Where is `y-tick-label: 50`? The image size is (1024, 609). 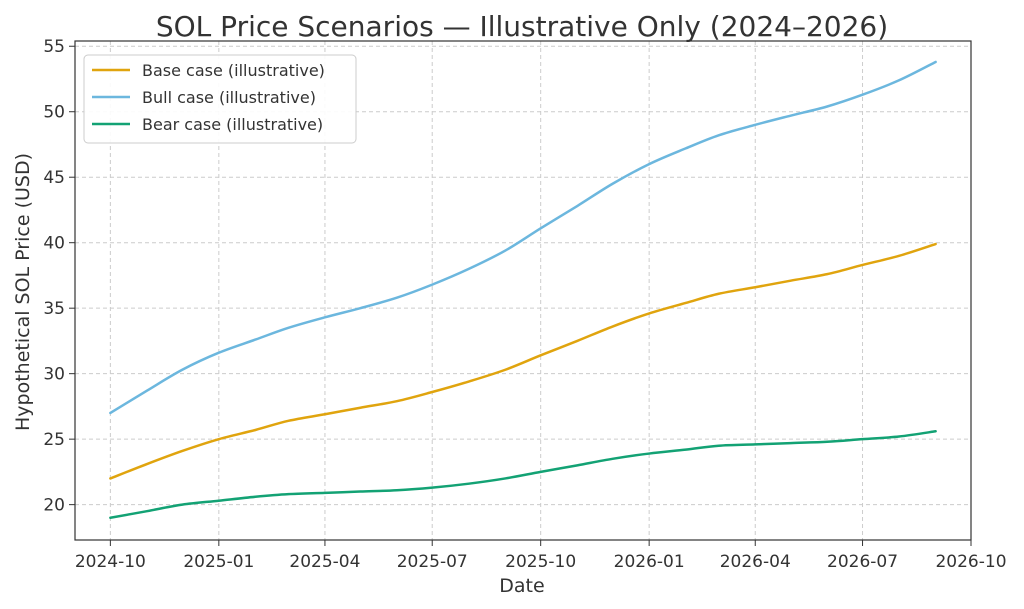
y-tick-label: 50 is located at coordinates (54, 113).